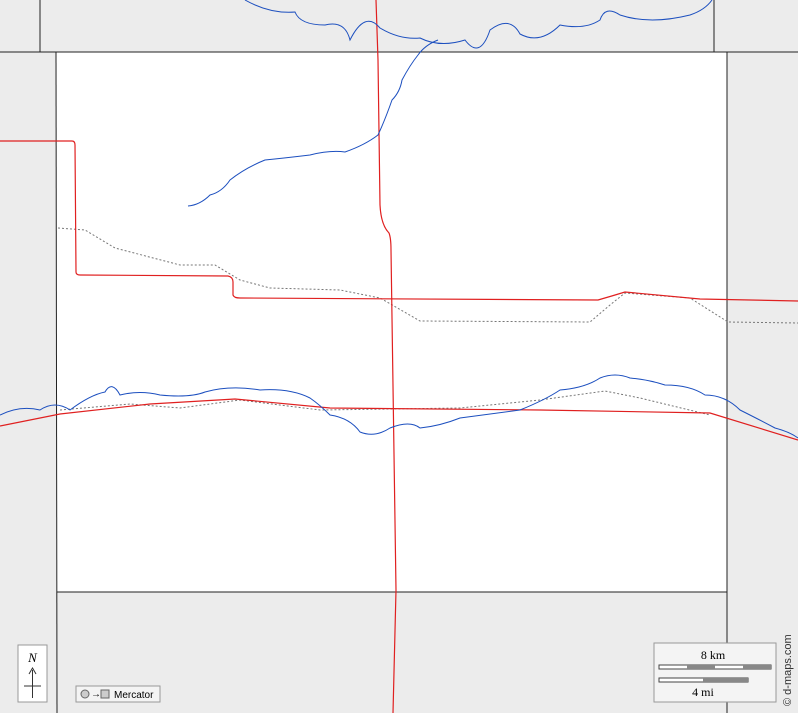 This screenshot has height=713, width=798. What do you see at coordinates (134, 695) in the screenshot?
I see `projection-label: Mercator` at bounding box center [134, 695].